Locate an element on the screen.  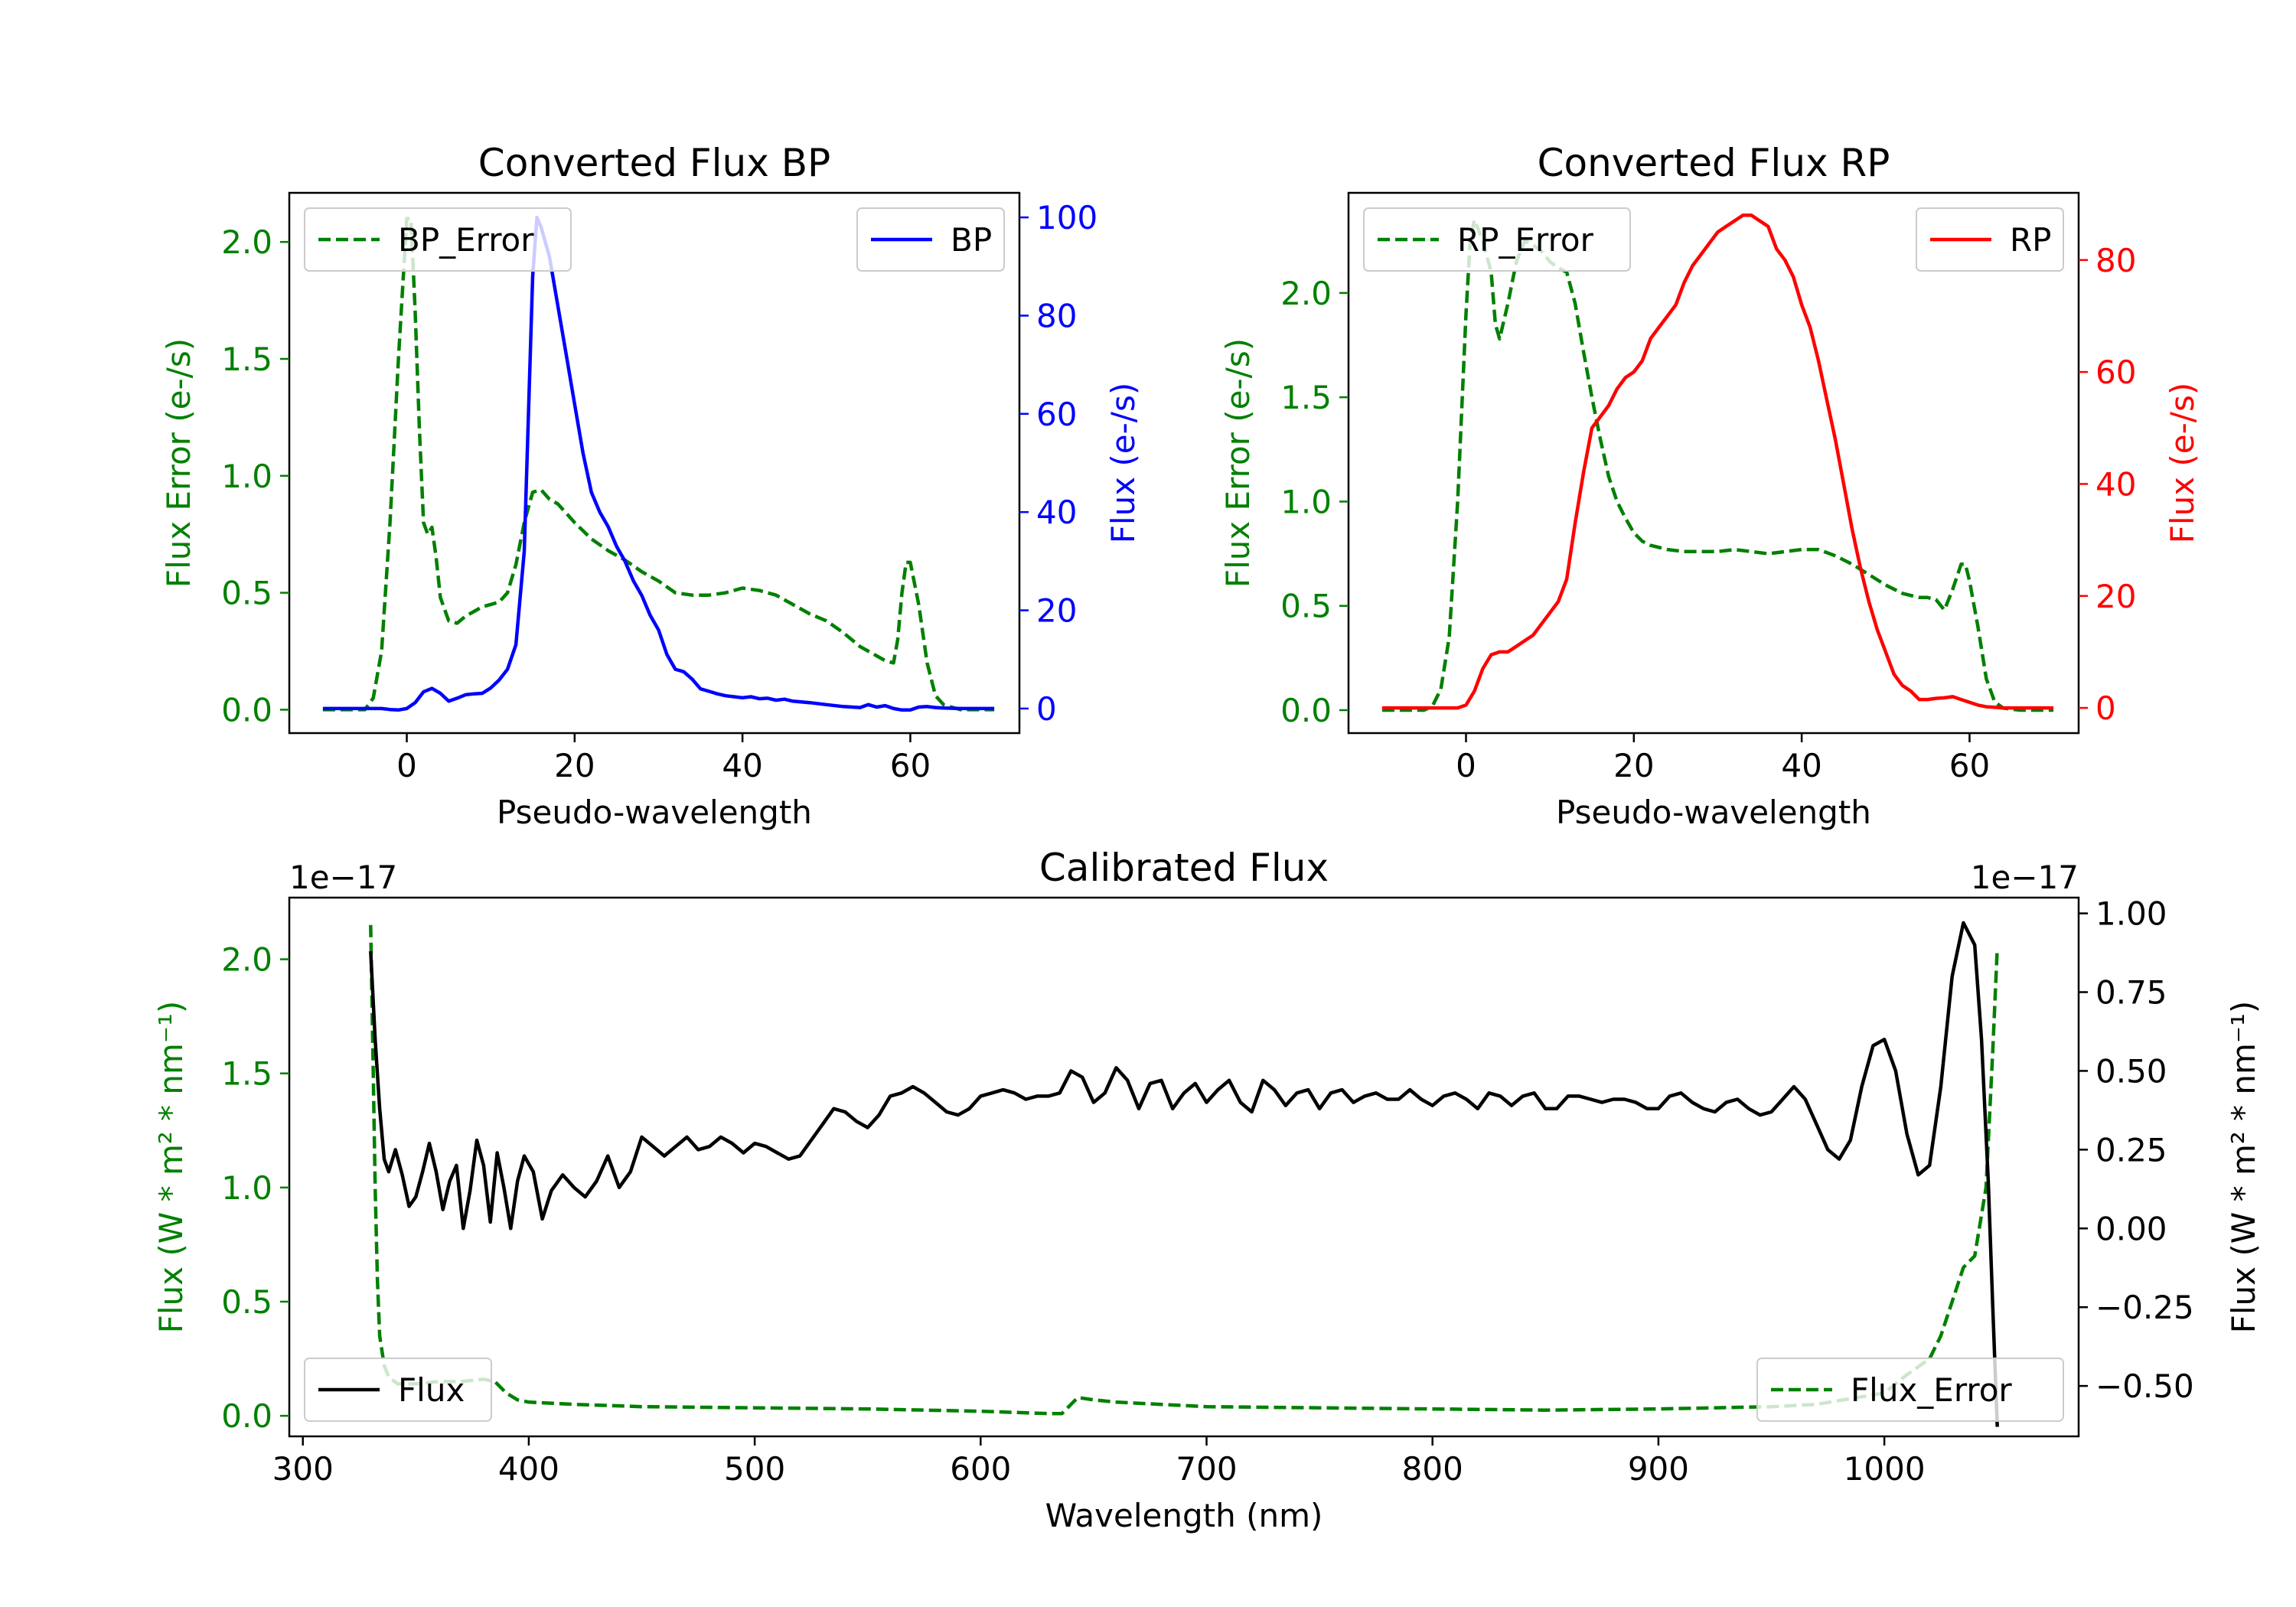
x-axis-label: Wavelength (nm) is located at coordinates (1184, 1515).